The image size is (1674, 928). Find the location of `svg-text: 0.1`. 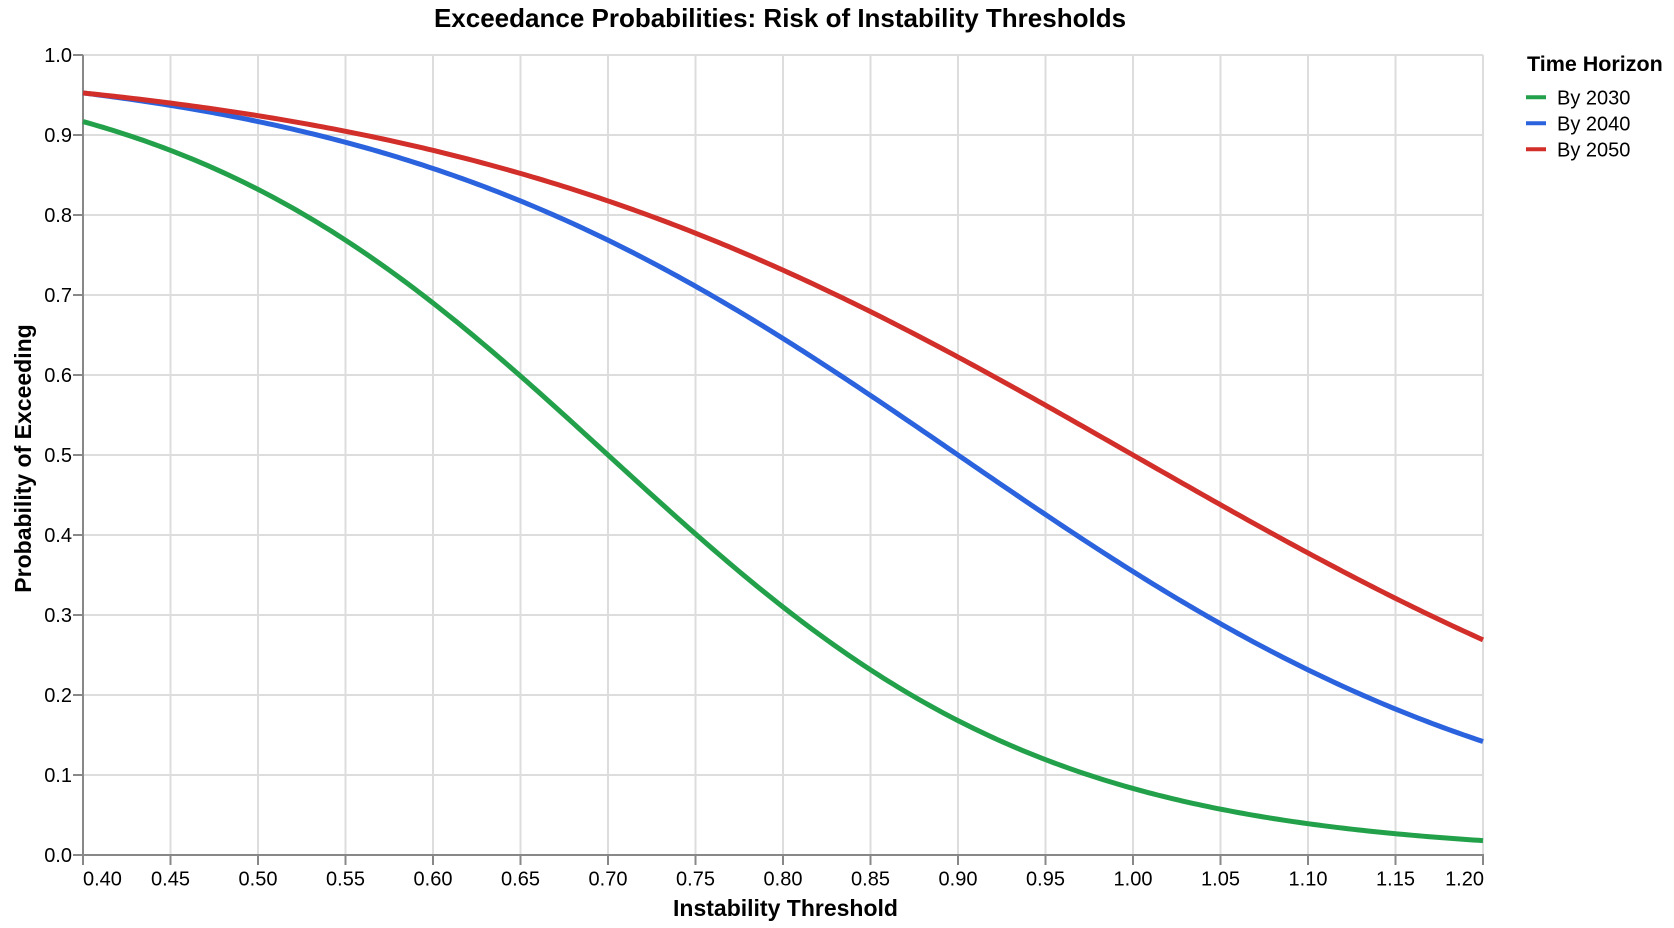

svg-text: 0.1 is located at coordinates (58, 776).